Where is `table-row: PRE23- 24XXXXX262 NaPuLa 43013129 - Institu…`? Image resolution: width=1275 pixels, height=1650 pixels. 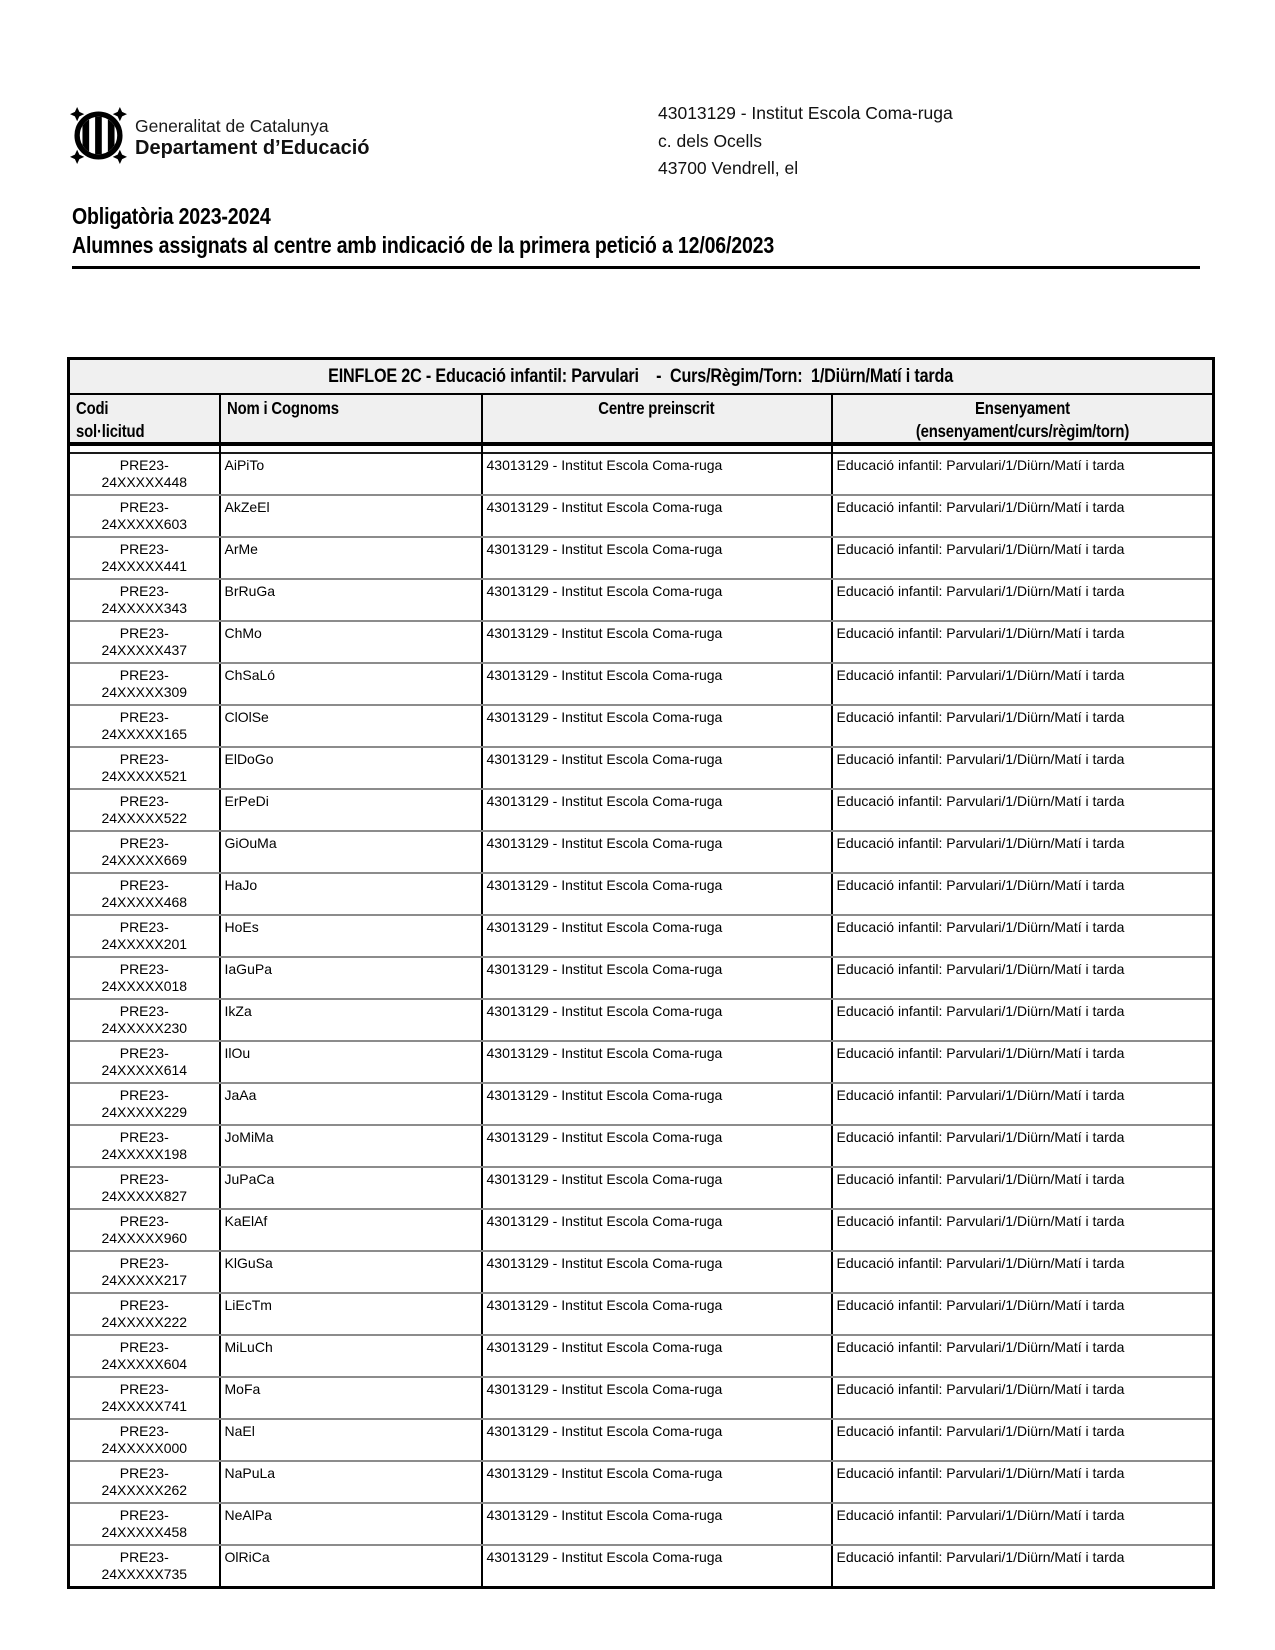
table-row: PRE23- 24XXXXX262 NaPuLa 43013129 - Institu… is located at coordinates (641, 1482).